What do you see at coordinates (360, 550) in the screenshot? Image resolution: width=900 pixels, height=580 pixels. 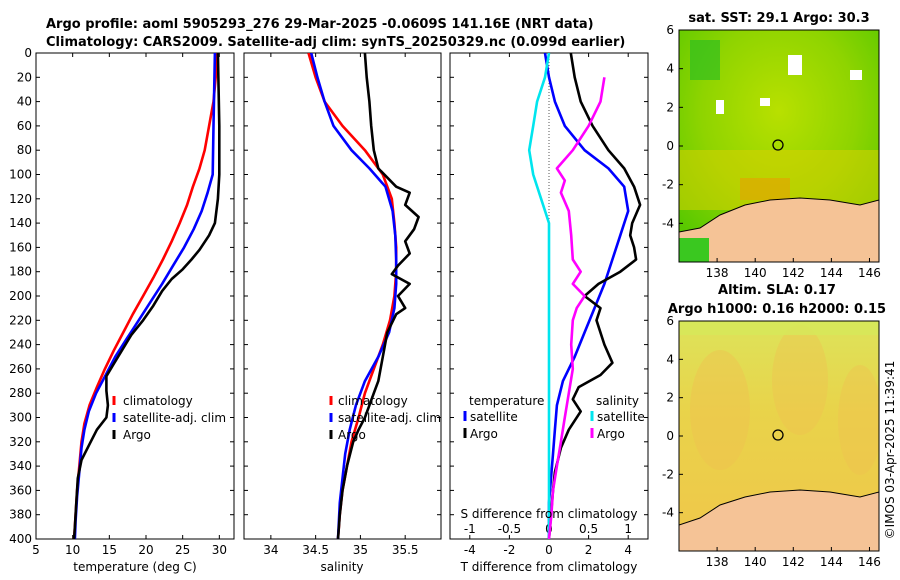 I see `x-tick-label: 35` at bounding box center [360, 550].